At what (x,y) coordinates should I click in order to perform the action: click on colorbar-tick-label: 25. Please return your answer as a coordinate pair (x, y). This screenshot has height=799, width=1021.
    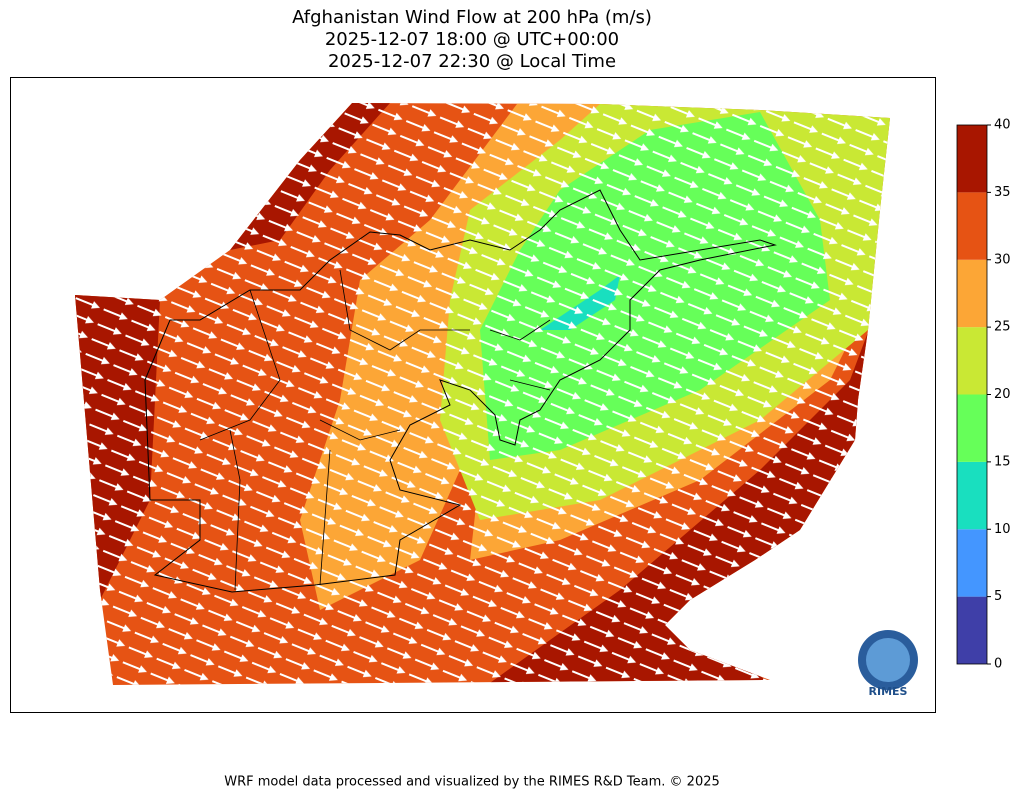
    Looking at the image, I should click on (1002, 327).